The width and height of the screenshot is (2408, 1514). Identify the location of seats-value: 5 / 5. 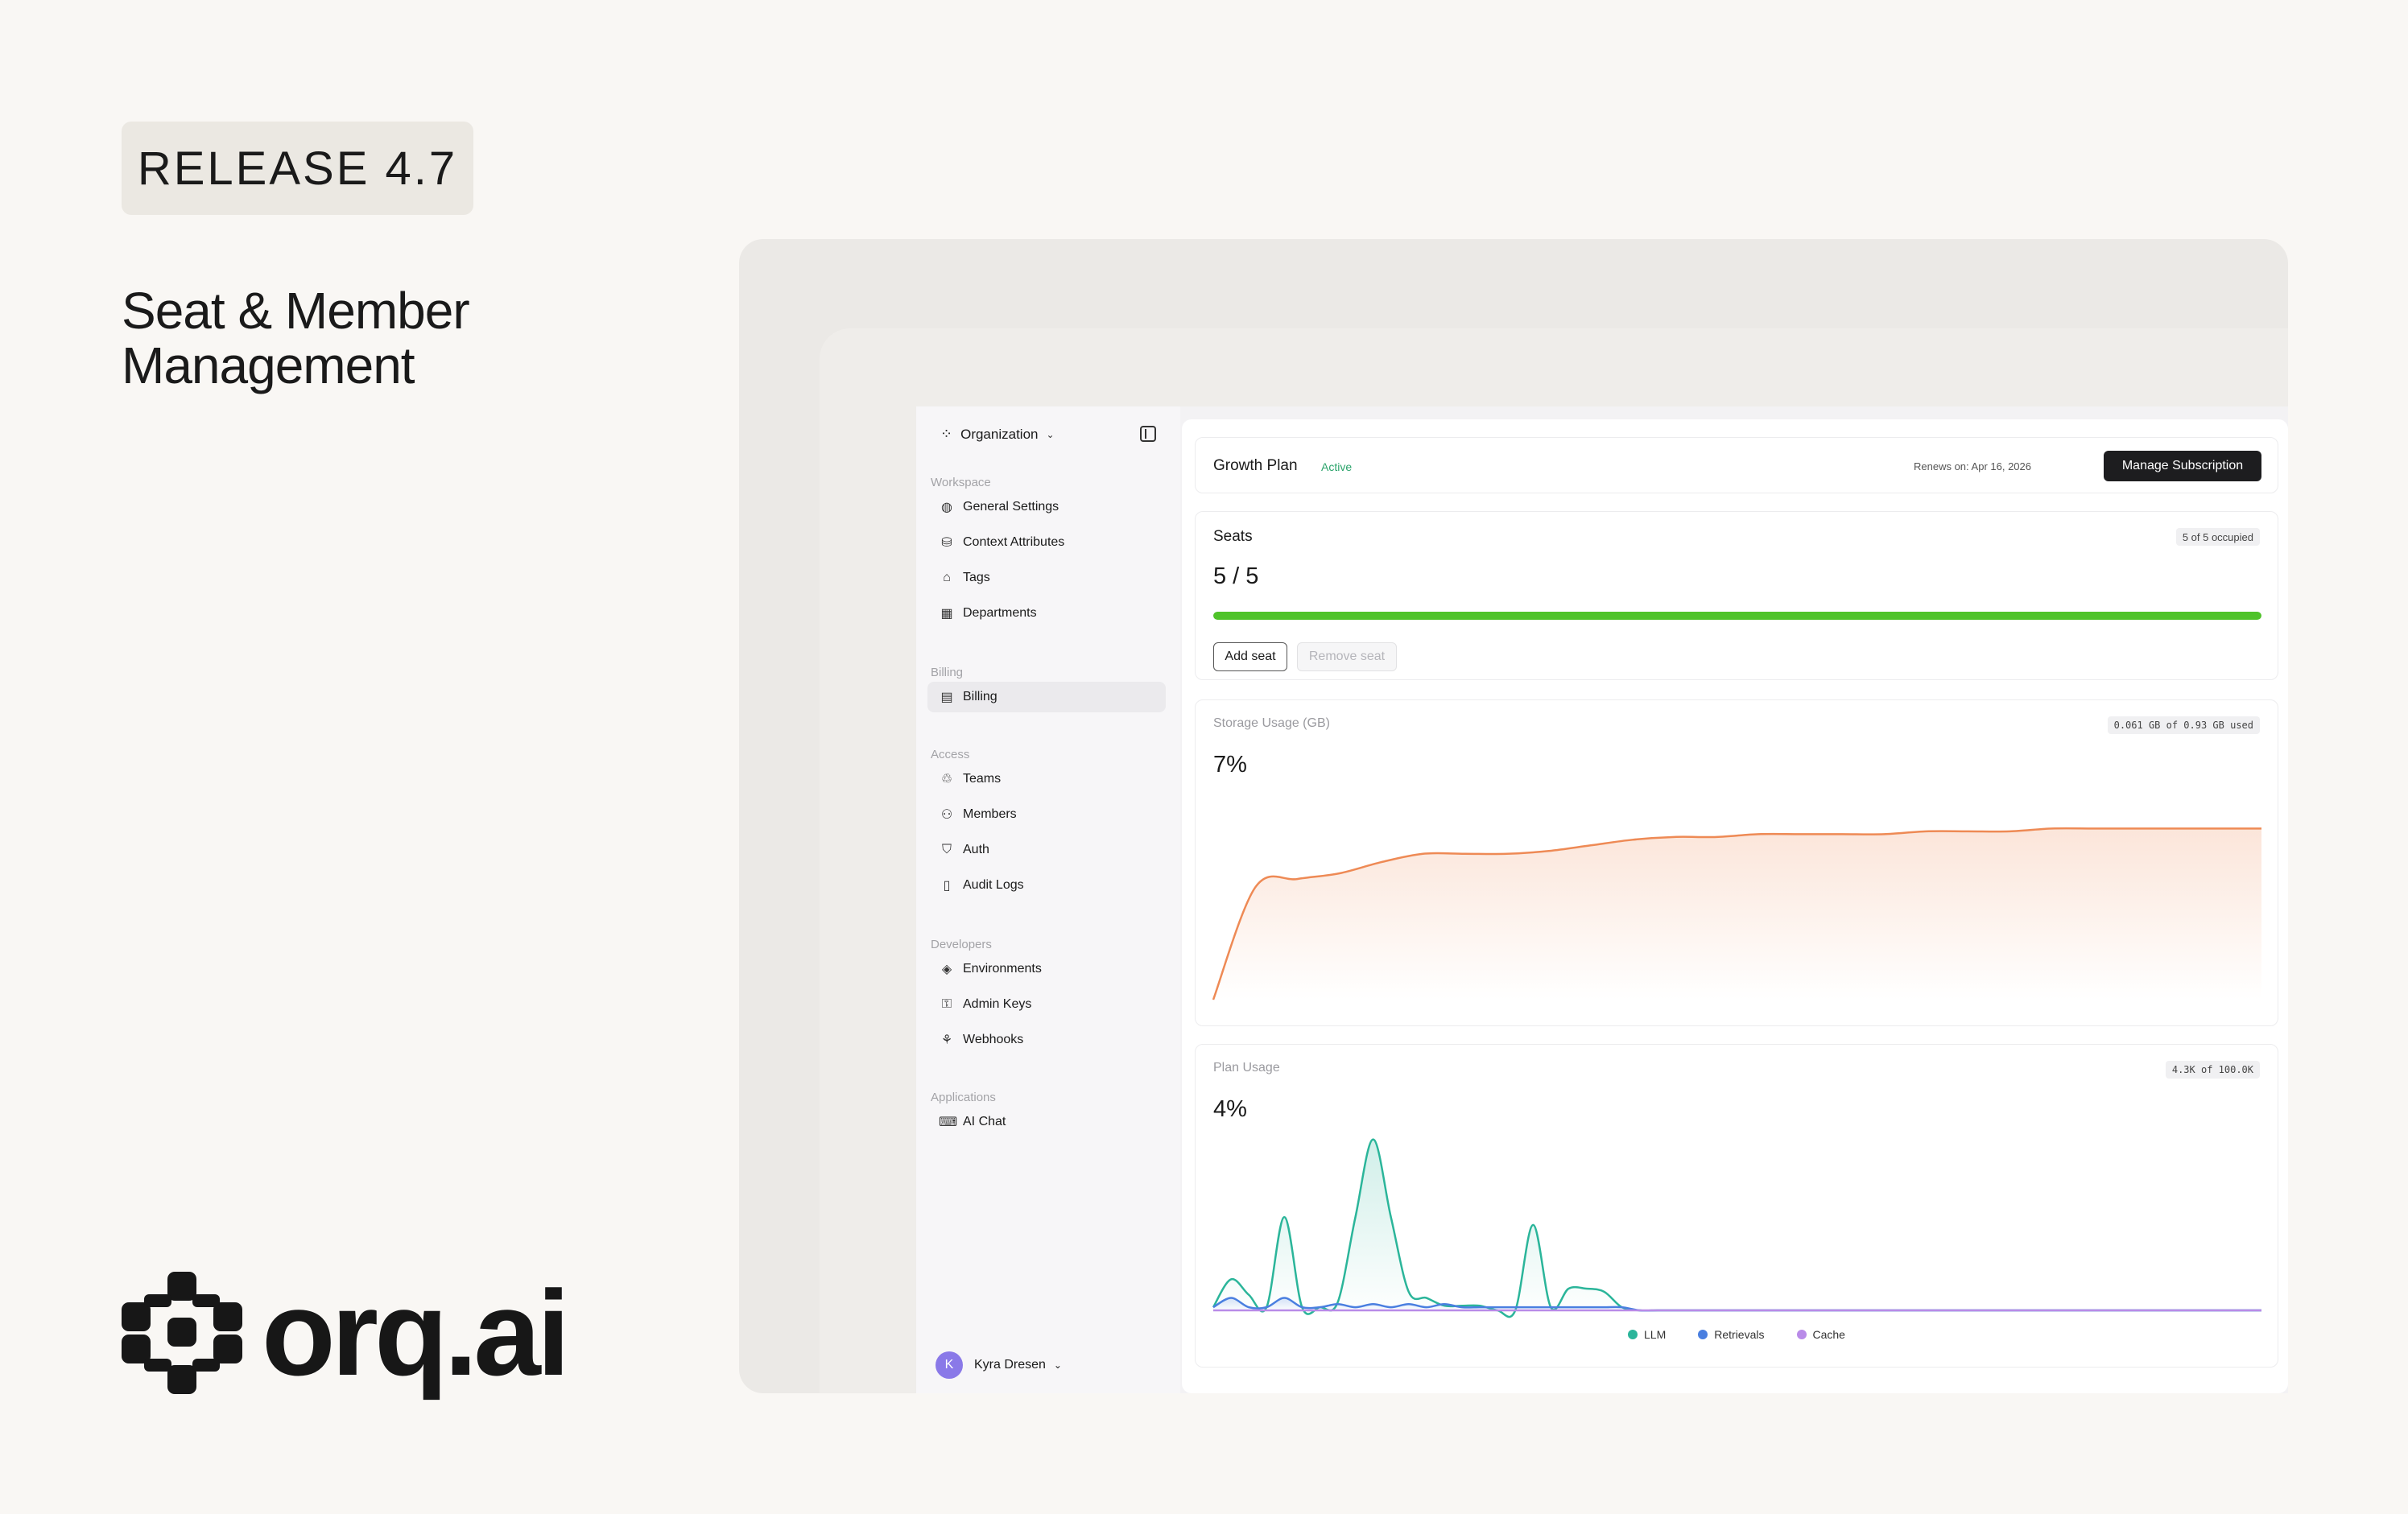
(1236, 576).